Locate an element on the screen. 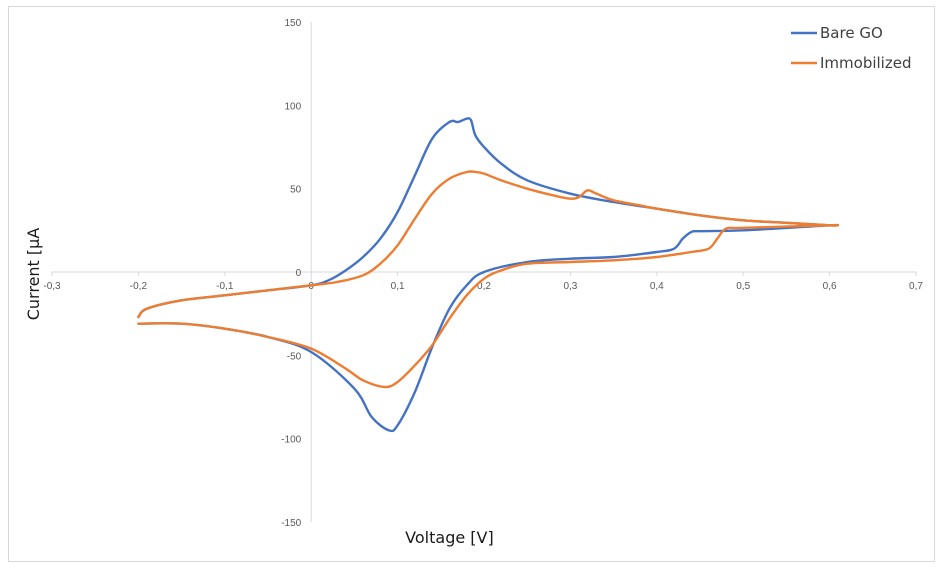 This screenshot has width=943, height=568. x-tick-label: 0,4 is located at coordinates (657, 286).